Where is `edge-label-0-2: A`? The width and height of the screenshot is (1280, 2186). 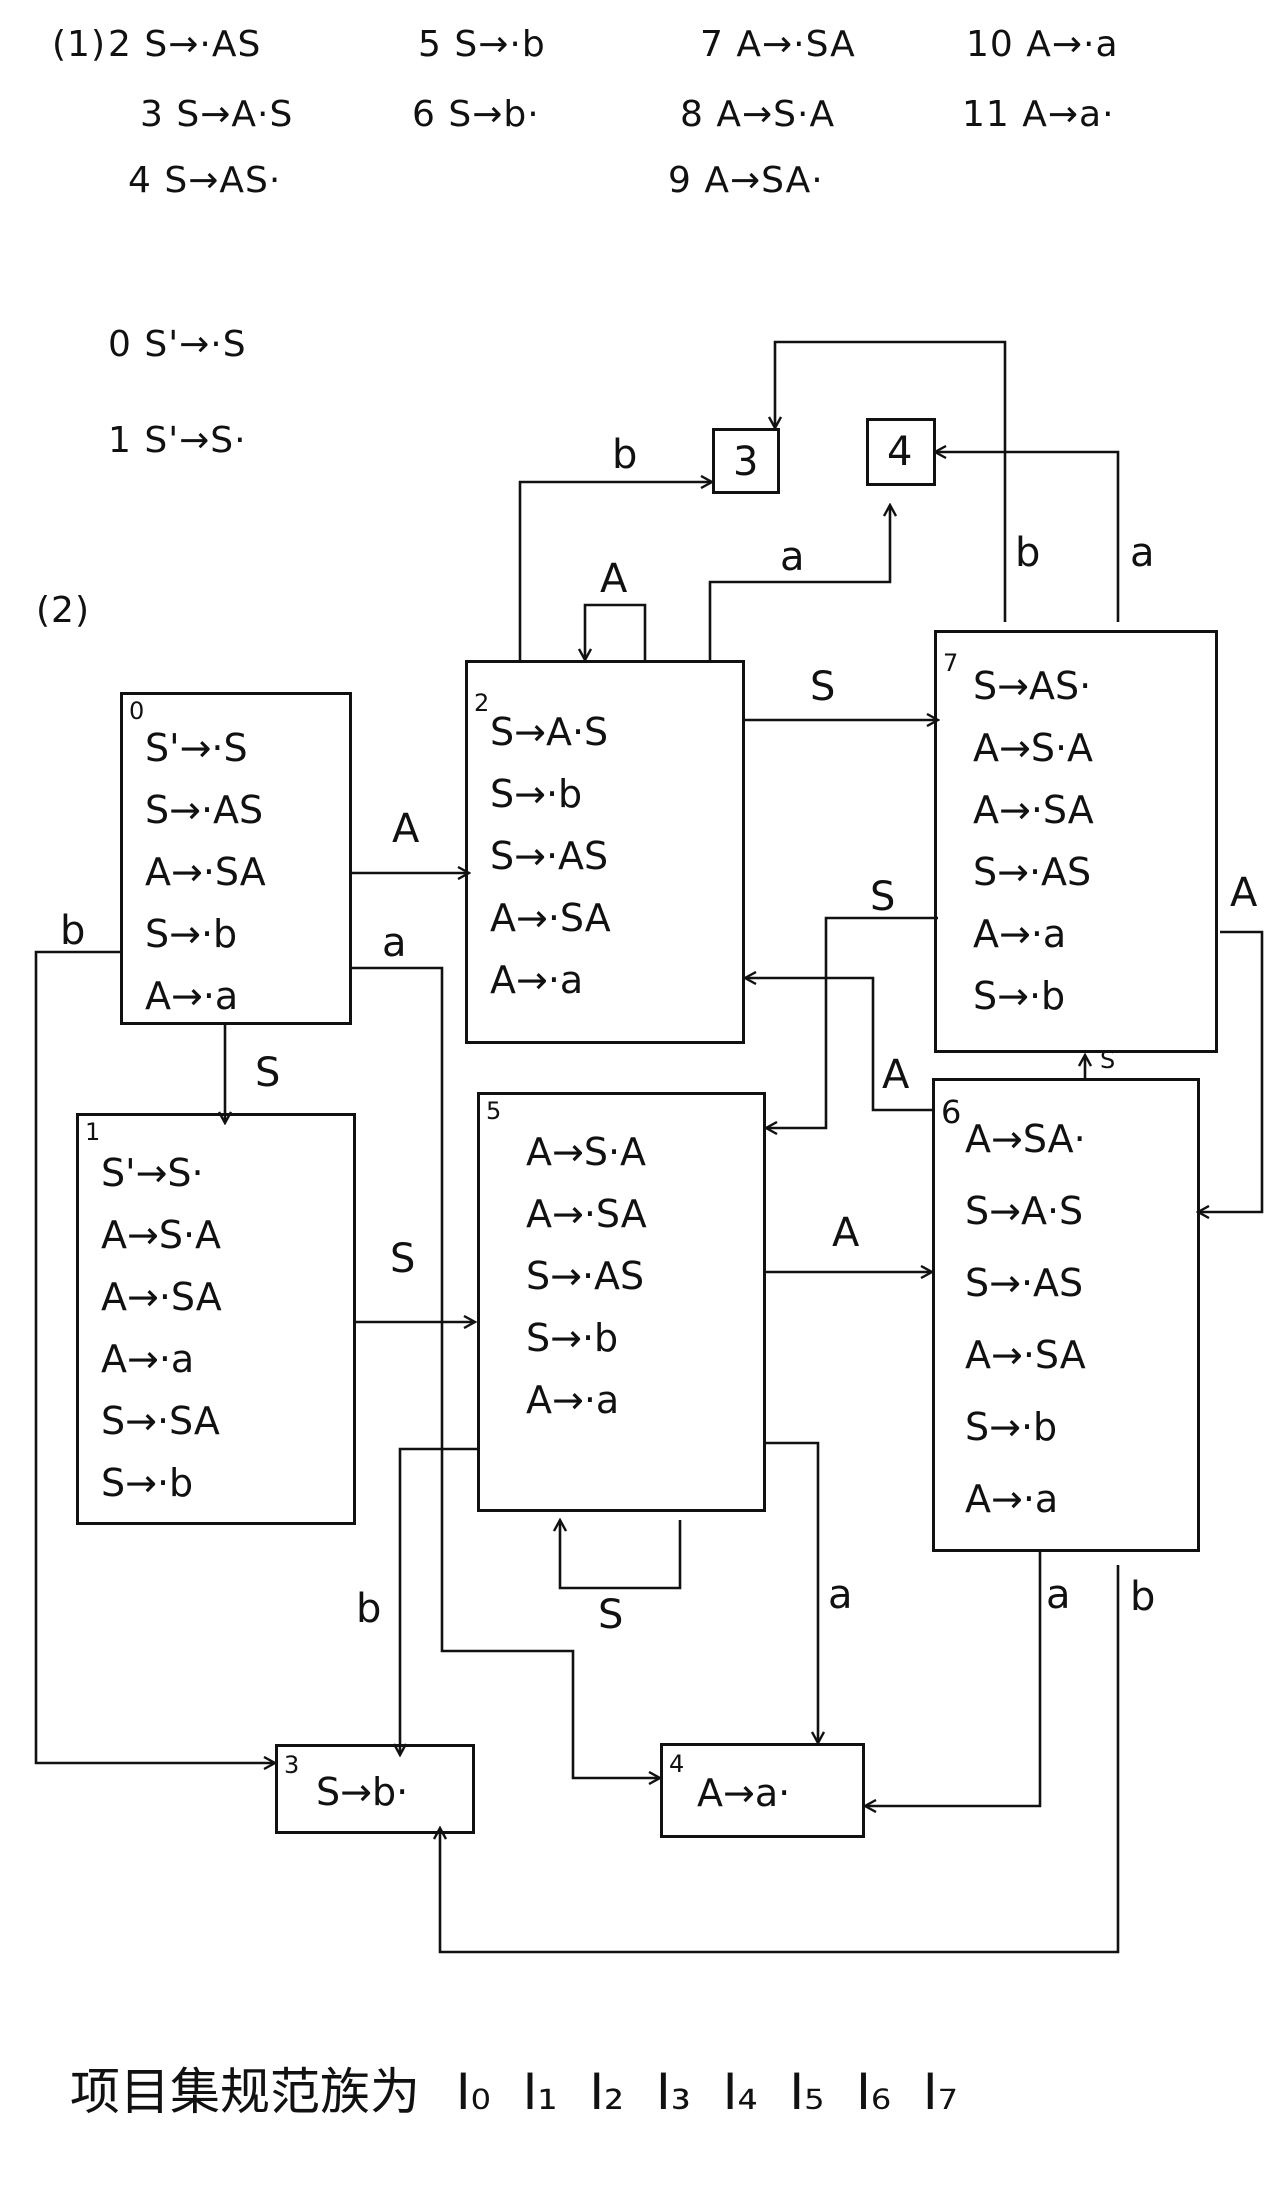
edge-label-0-2: A is located at coordinates (406, 829).